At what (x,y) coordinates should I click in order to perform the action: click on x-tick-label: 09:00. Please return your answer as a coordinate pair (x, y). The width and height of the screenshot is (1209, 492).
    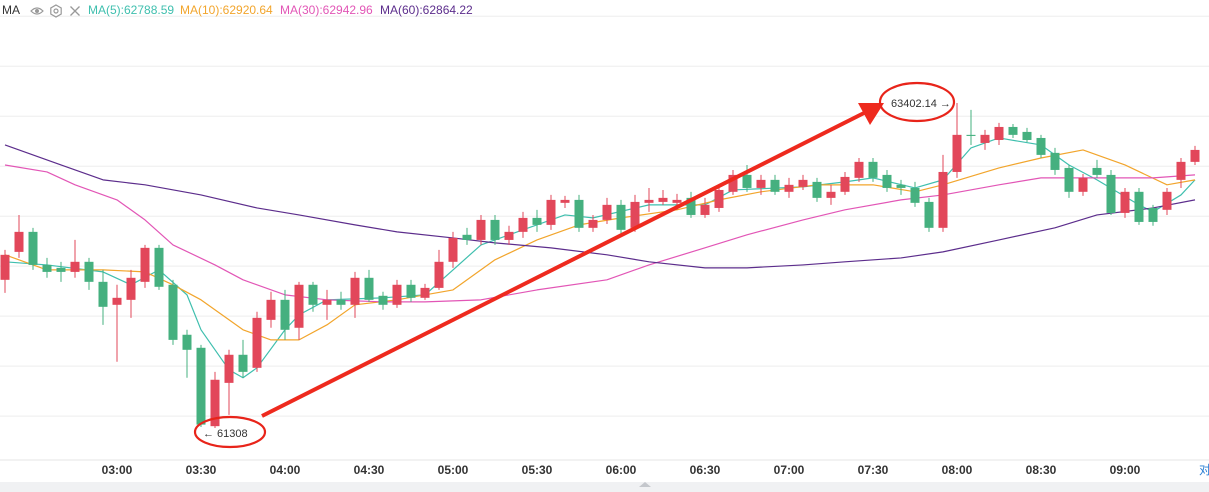
    Looking at the image, I should click on (1125, 470).